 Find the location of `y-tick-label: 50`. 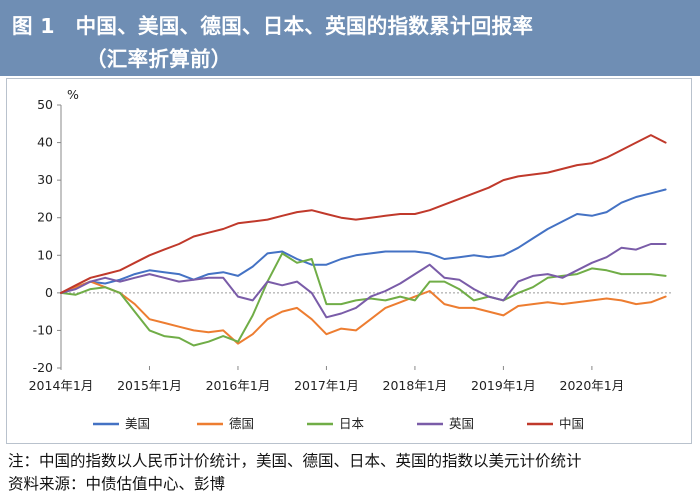

y-tick-label: 50 is located at coordinates (45, 104).